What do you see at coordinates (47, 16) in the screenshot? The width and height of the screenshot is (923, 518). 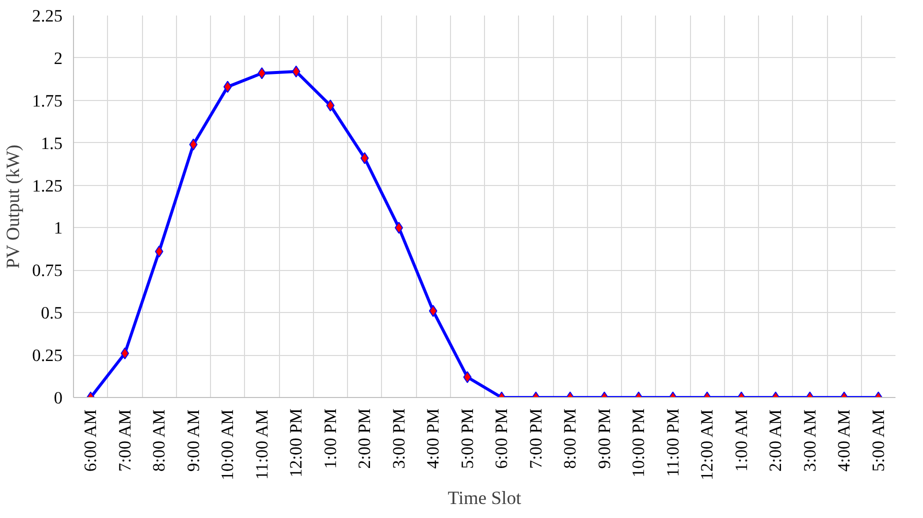 I see `y-tick-label: 2.25` at bounding box center [47, 16].